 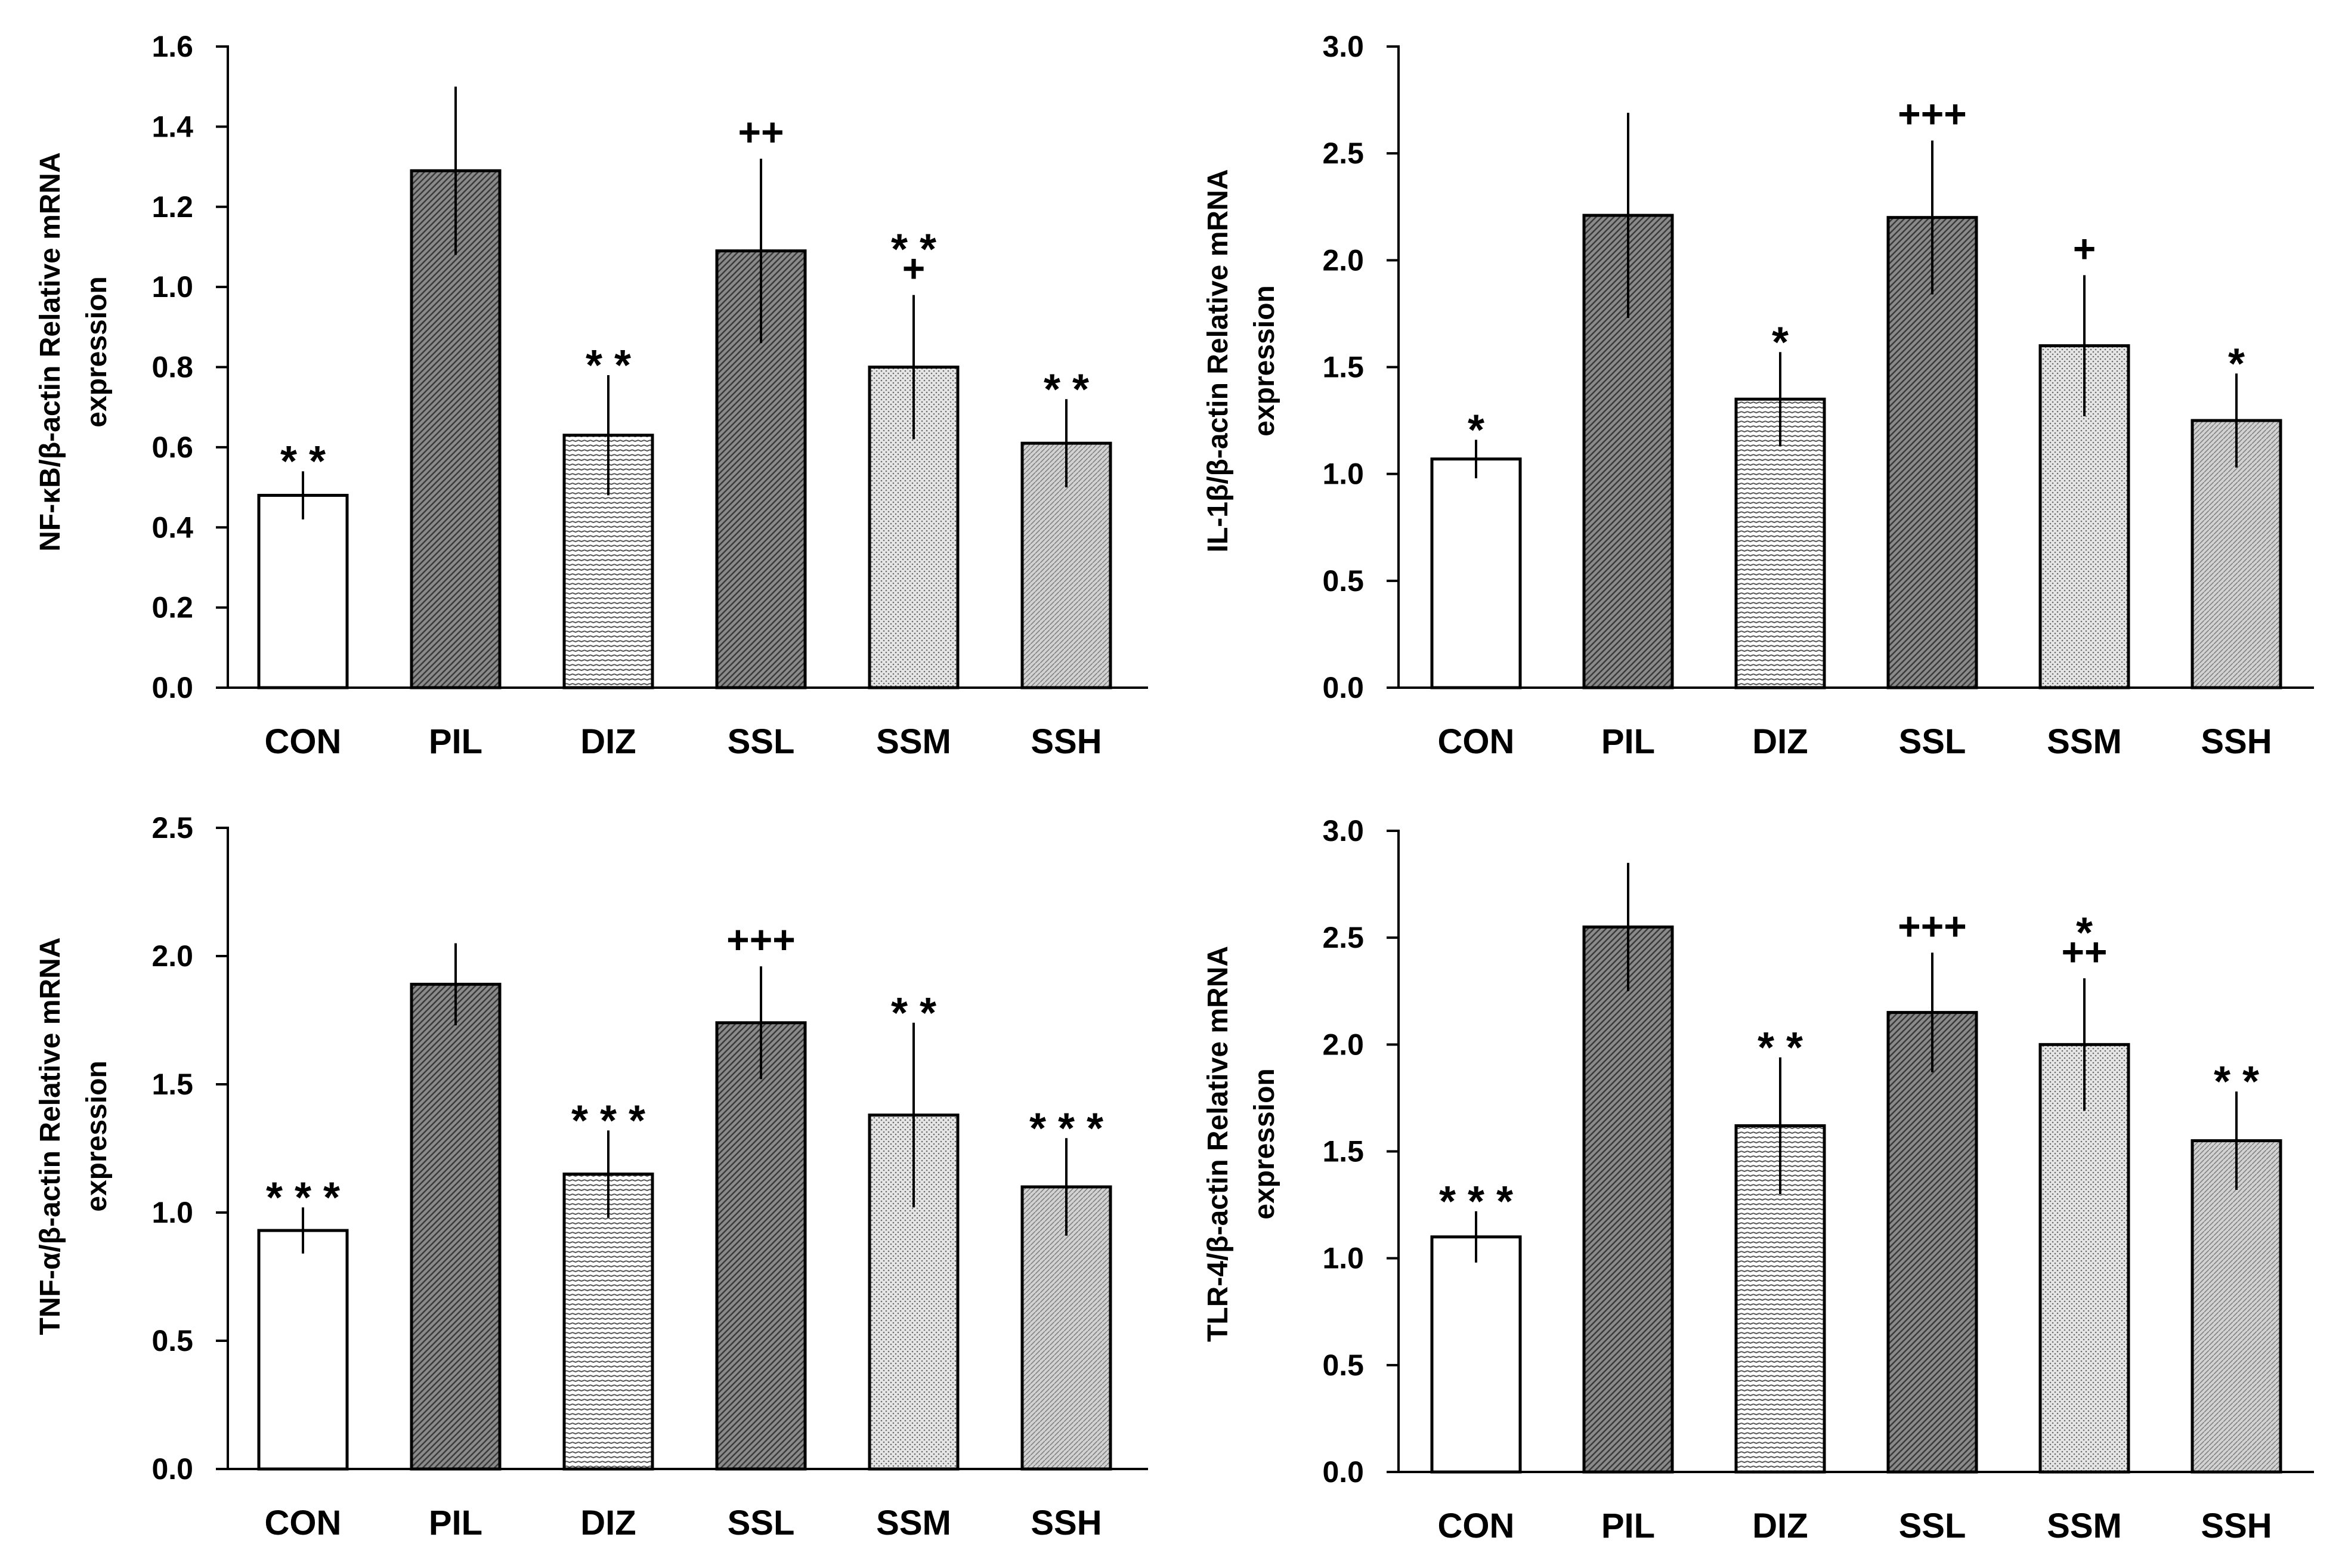 I want to click on bar-ssh, so click(x=2236, y=1306).